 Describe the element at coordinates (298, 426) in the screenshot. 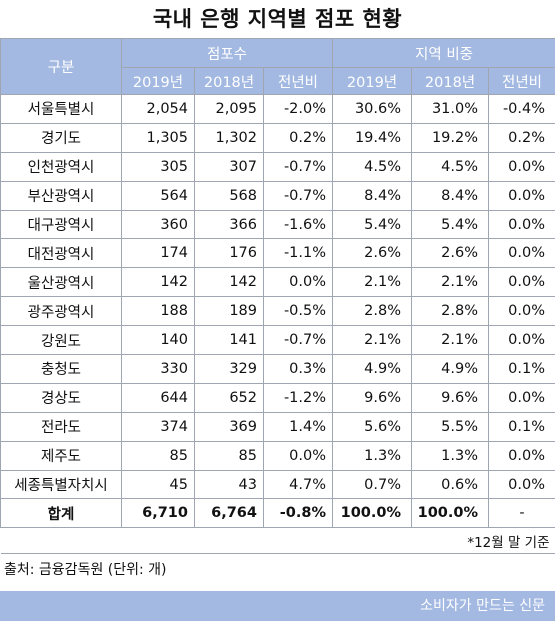

I see `branches-yoy: 1.4%` at that location.